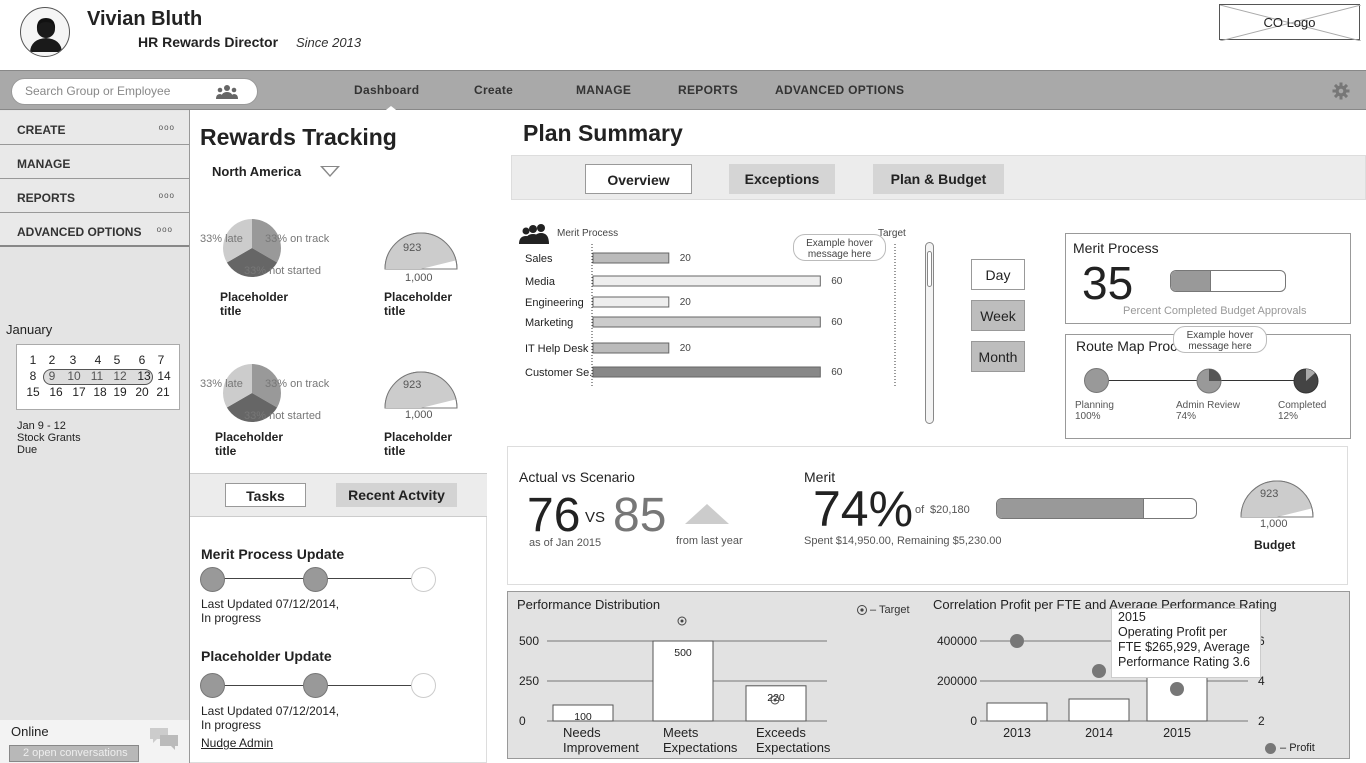 The width and height of the screenshot is (1366, 763). Describe the element at coordinates (221, 384) in the screenshot. I see `pie-label-late: 33% late` at that location.